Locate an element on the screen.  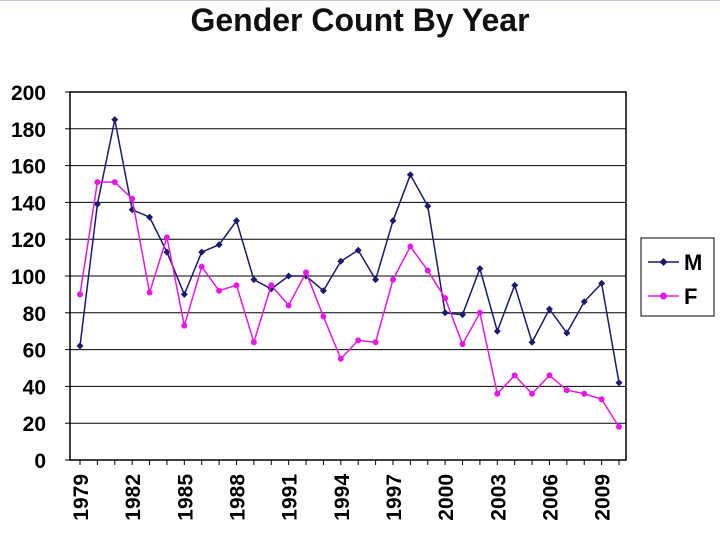
legend-box is located at coordinates (677, 277).